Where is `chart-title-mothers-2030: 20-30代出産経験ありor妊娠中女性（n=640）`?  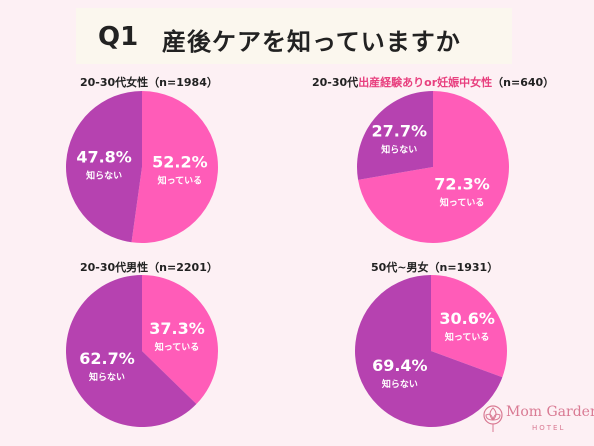 chart-title-mothers-2030: 20-30代出産経験ありor妊娠中女性（n=640） is located at coordinates (433, 82).